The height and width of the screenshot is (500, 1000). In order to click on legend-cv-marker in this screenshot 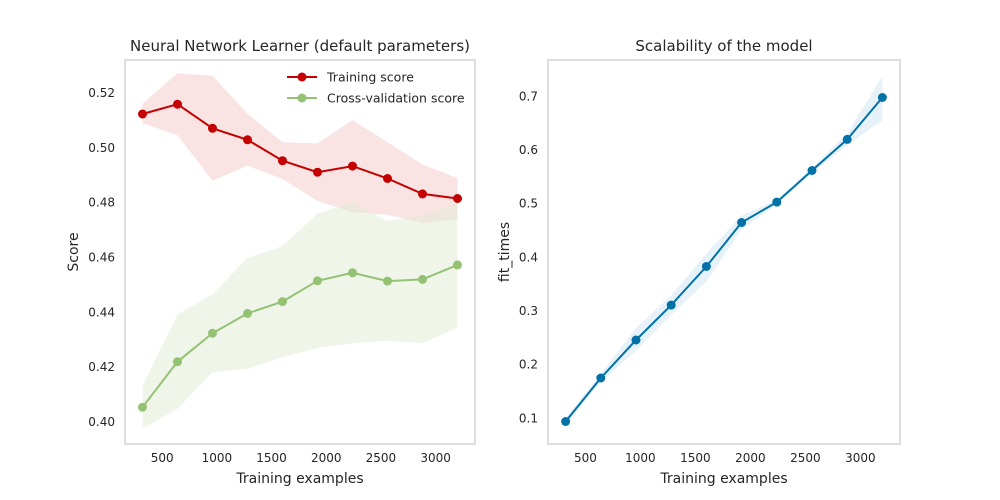, I will do `click(302, 98)`.